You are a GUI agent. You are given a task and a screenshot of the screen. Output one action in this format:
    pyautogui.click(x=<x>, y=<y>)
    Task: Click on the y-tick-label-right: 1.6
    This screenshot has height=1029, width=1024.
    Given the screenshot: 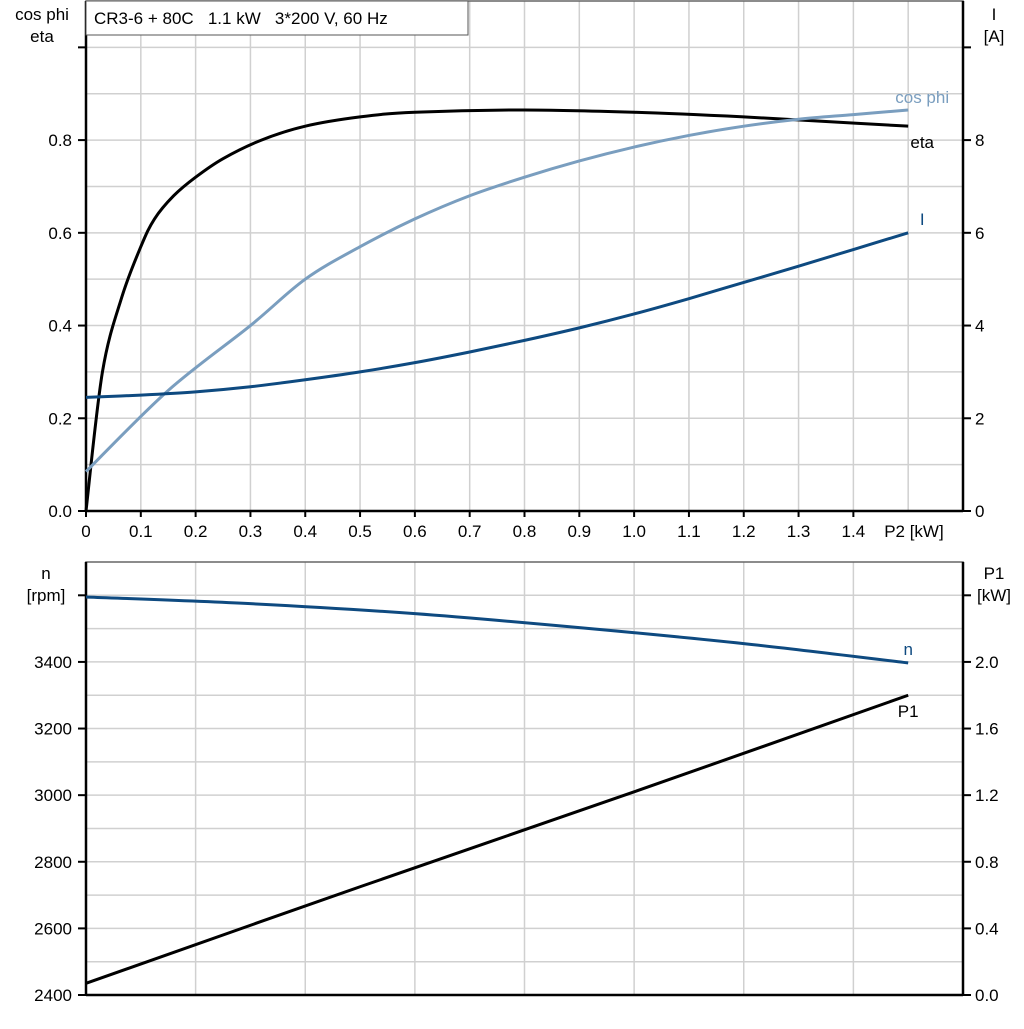 What is the action you would take?
    pyautogui.click(x=987, y=729)
    